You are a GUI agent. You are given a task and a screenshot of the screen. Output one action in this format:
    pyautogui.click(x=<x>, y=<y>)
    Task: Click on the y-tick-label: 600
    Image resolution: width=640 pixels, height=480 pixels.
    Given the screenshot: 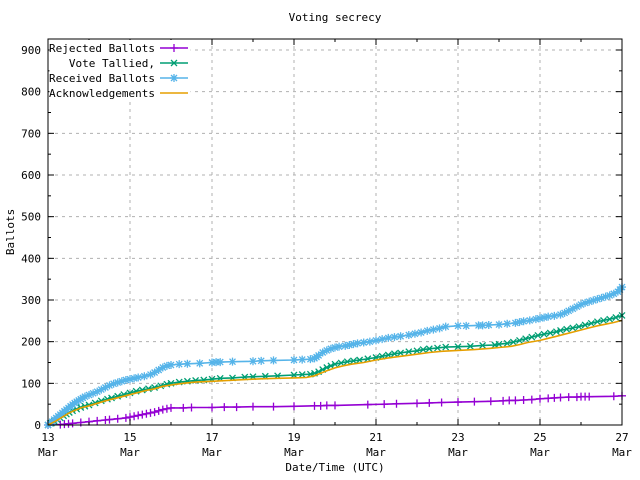 What is the action you would take?
    pyautogui.click(x=31, y=175)
    